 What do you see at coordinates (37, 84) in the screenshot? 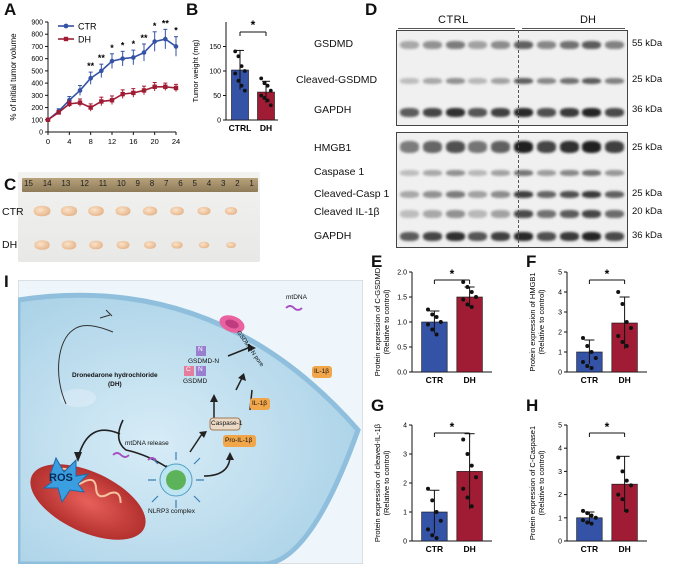
I see `y-tick-label: 400` at bounding box center [37, 84].